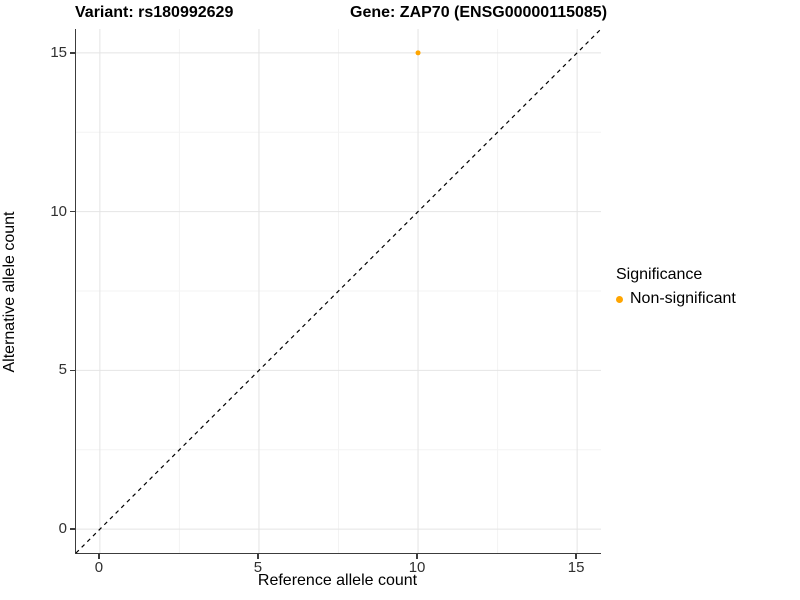 The height and width of the screenshot is (600, 800). What do you see at coordinates (683, 298) in the screenshot?
I see `legend-item-label: Non-significant` at bounding box center [683, 298].